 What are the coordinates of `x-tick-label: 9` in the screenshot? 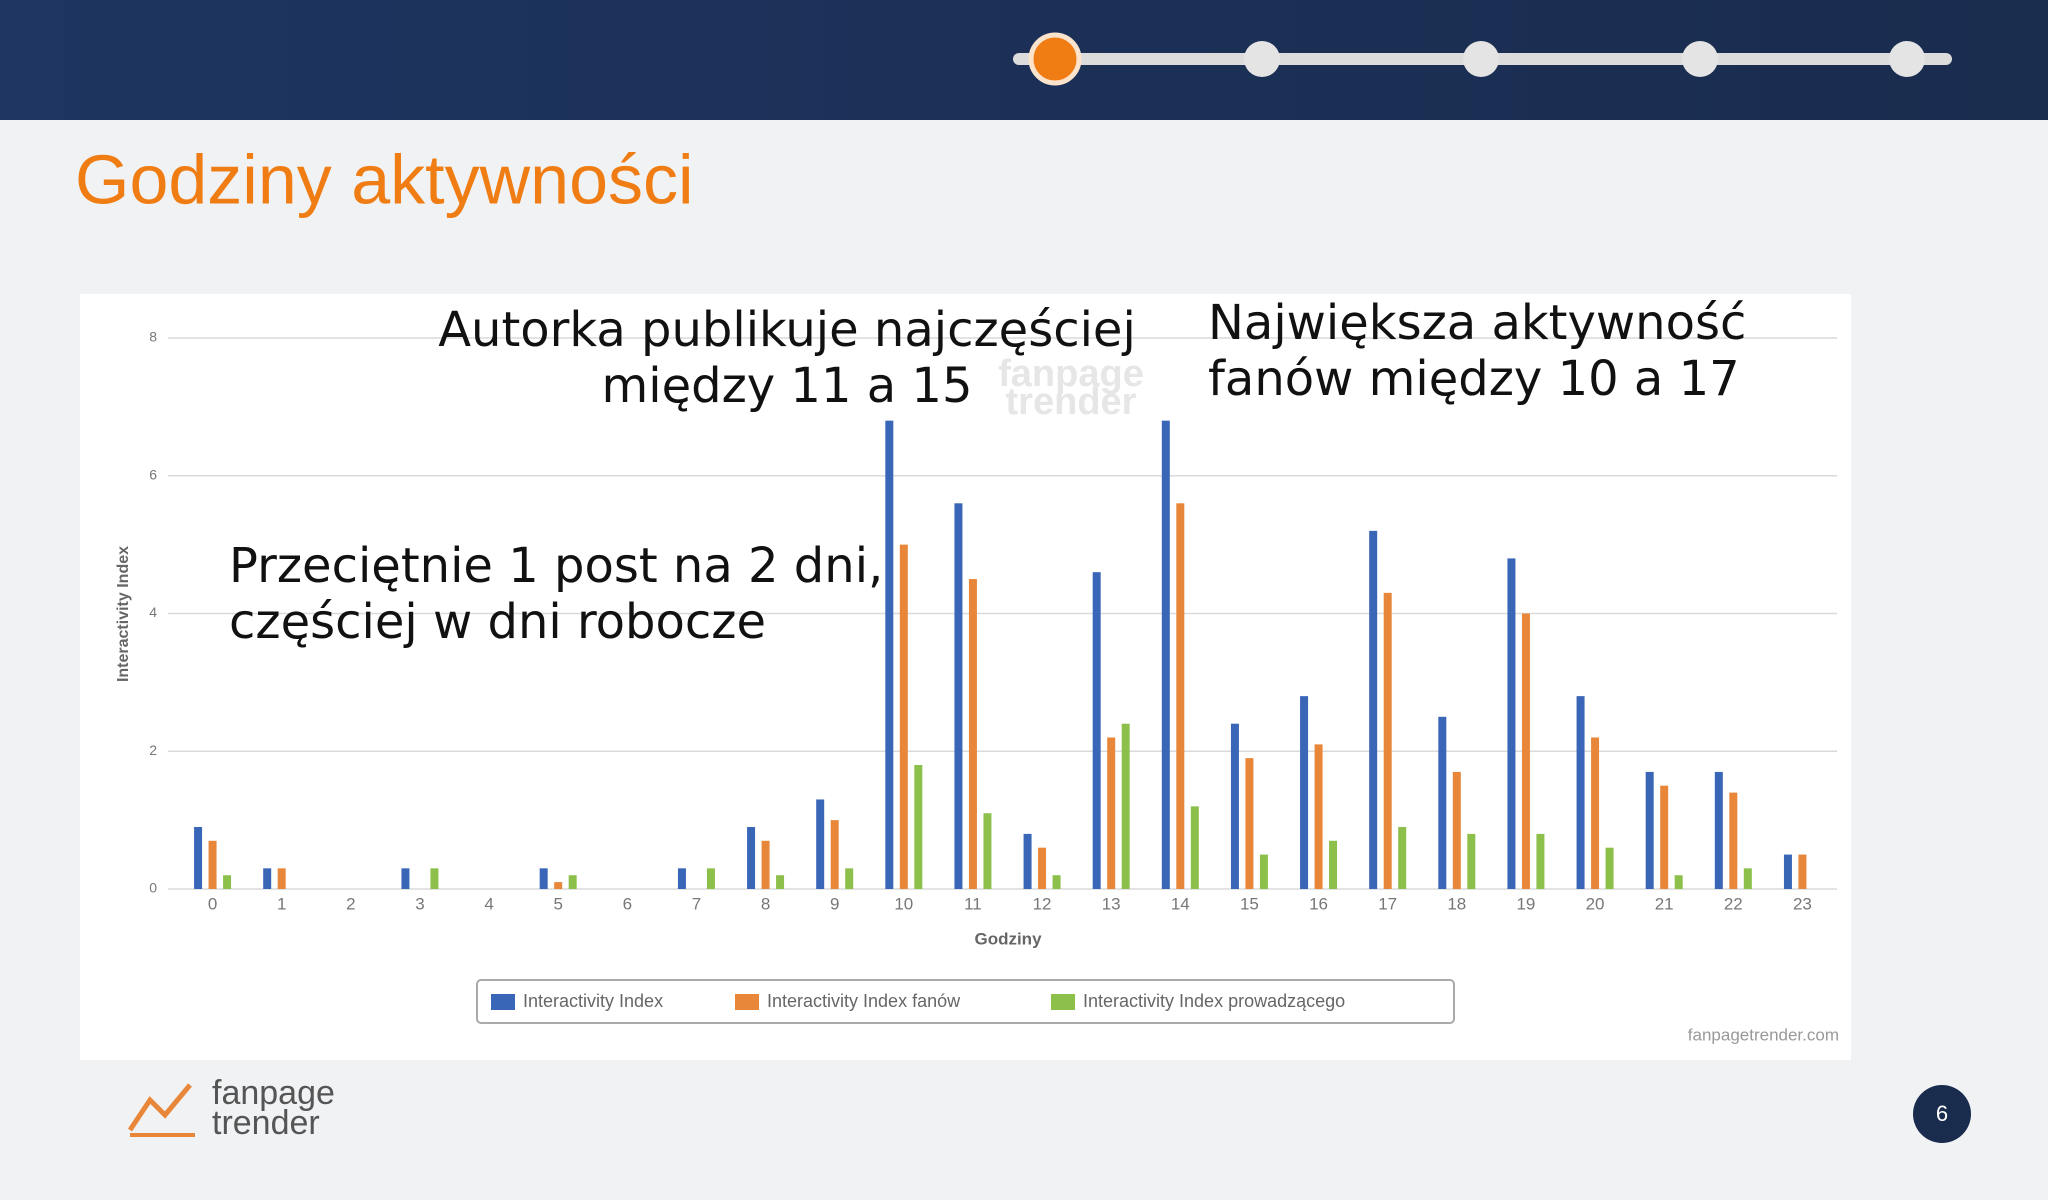 It's located at (834, 903).